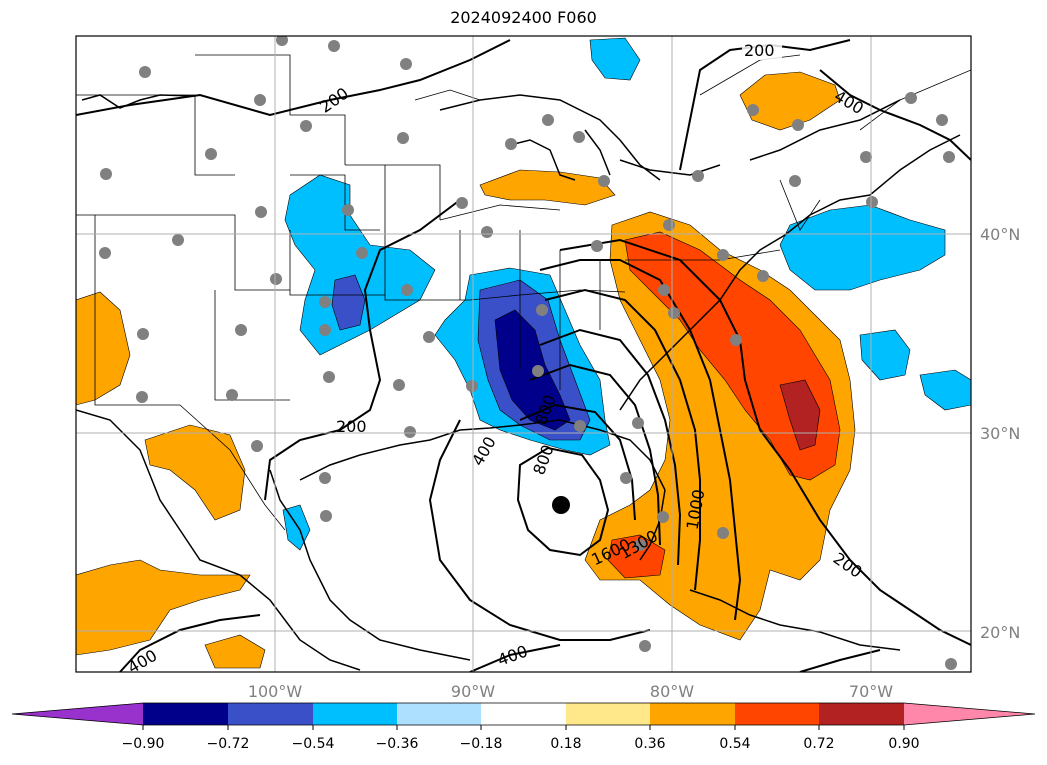  Describe the element at coordinates (565, 744) in the screenshot. I see `colorbar-tick-label: 0.18` at that location.